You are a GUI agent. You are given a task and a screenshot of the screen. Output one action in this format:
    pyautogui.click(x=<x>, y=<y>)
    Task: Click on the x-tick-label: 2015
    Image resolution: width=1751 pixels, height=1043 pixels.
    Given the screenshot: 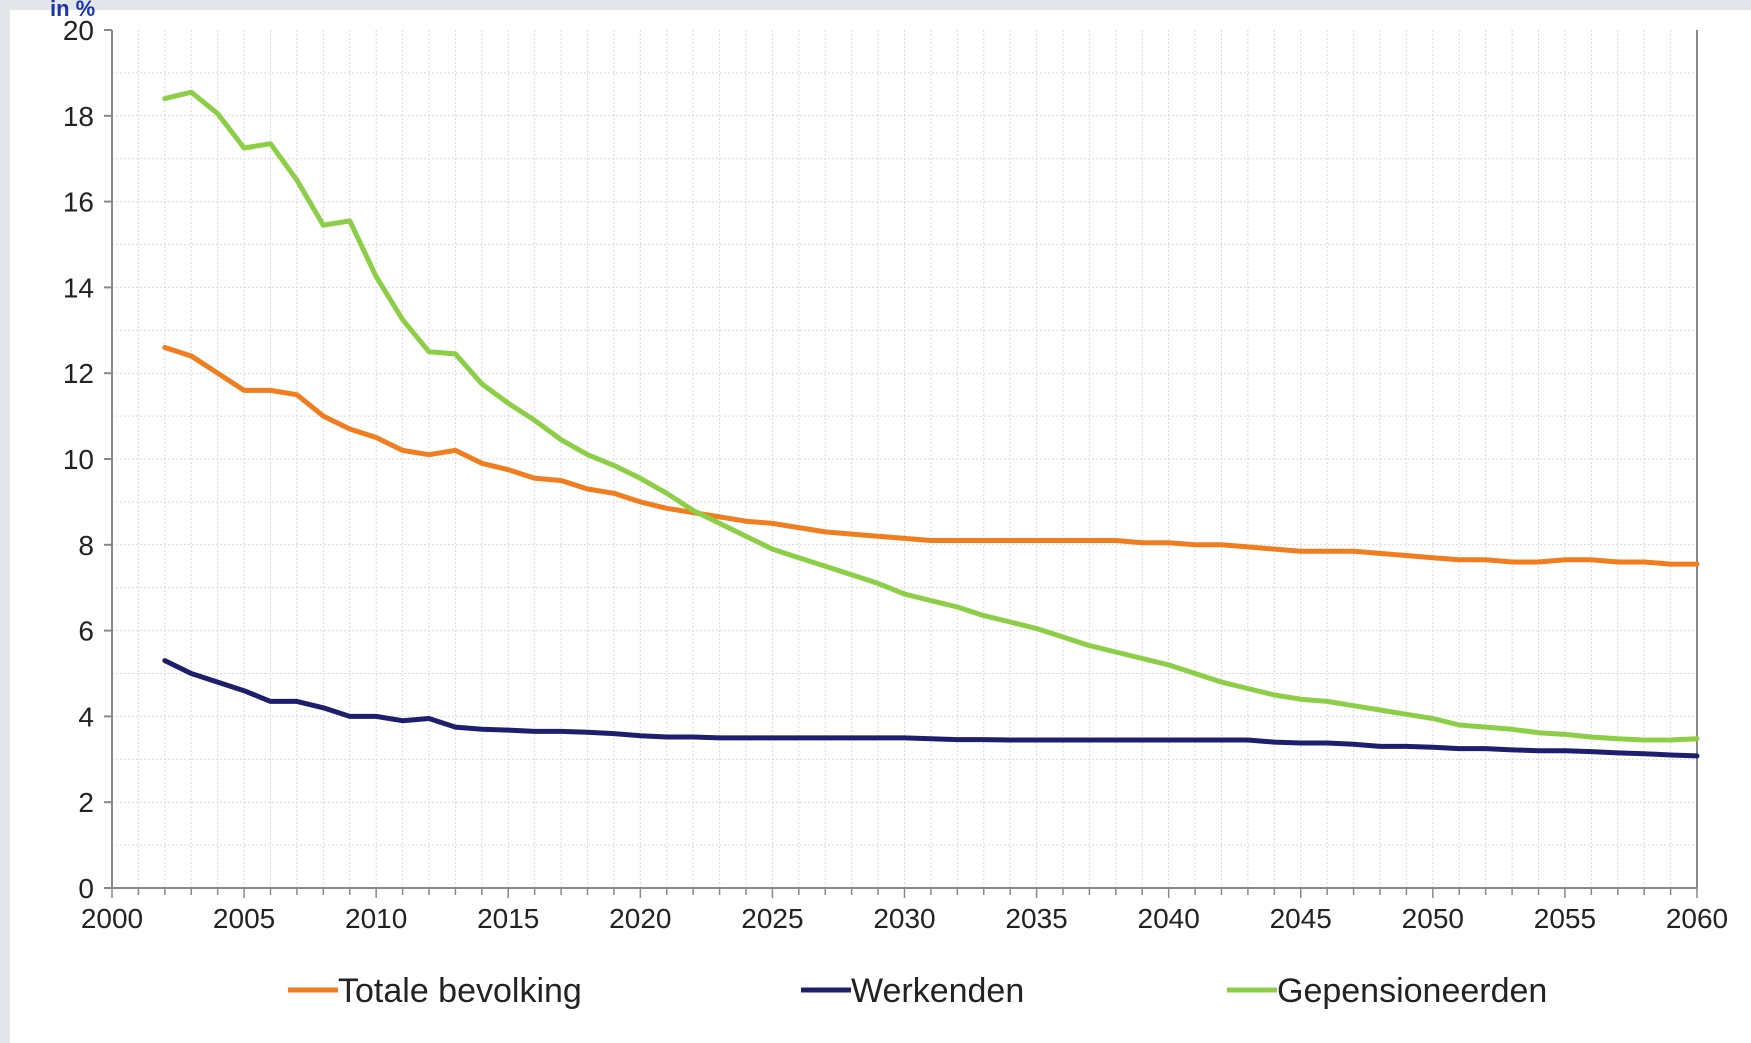 What is the action you would take?
    pyautogui.click(x=508, y=918)
    